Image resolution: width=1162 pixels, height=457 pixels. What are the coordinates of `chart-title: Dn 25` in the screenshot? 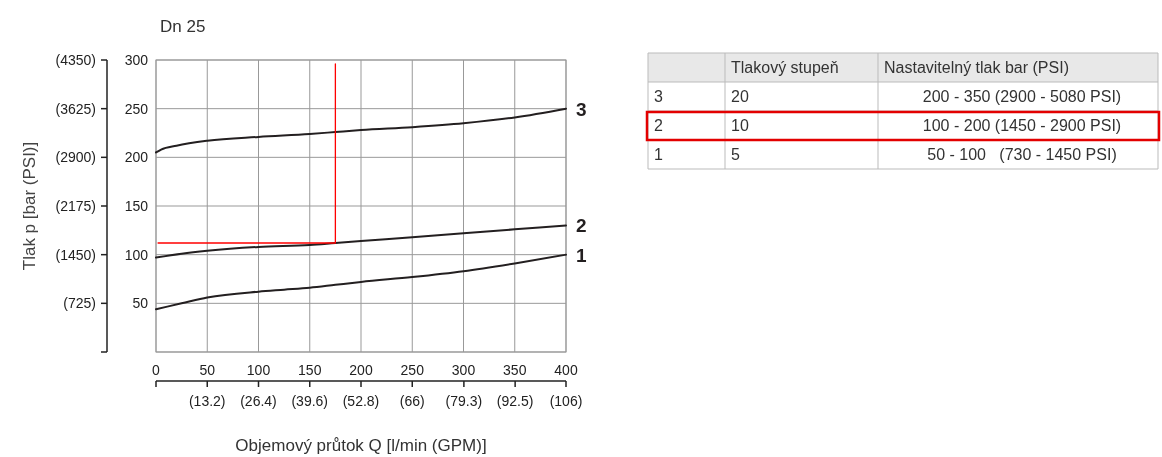 It's located at (183, 26).